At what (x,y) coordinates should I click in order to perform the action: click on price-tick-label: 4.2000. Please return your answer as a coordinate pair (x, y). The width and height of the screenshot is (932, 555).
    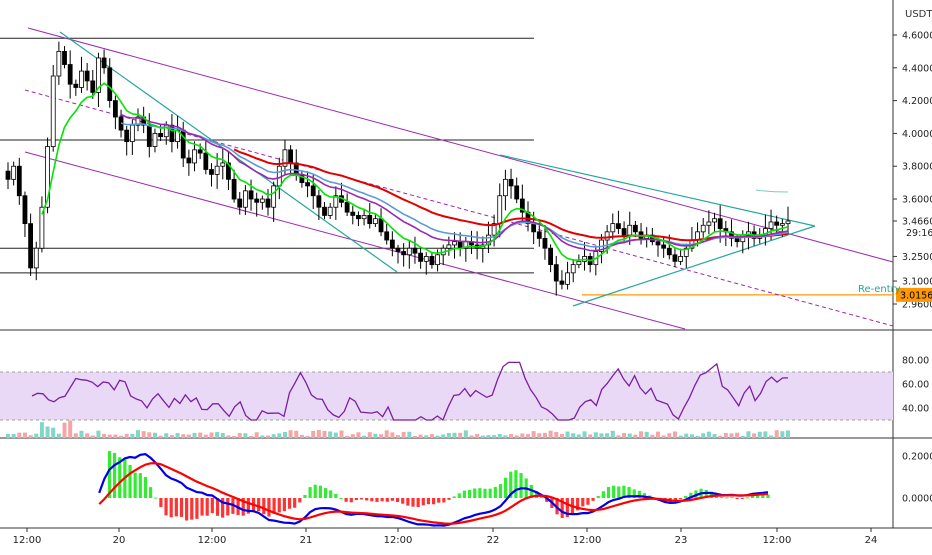
    Looking at the image, I should click on (917, 101).